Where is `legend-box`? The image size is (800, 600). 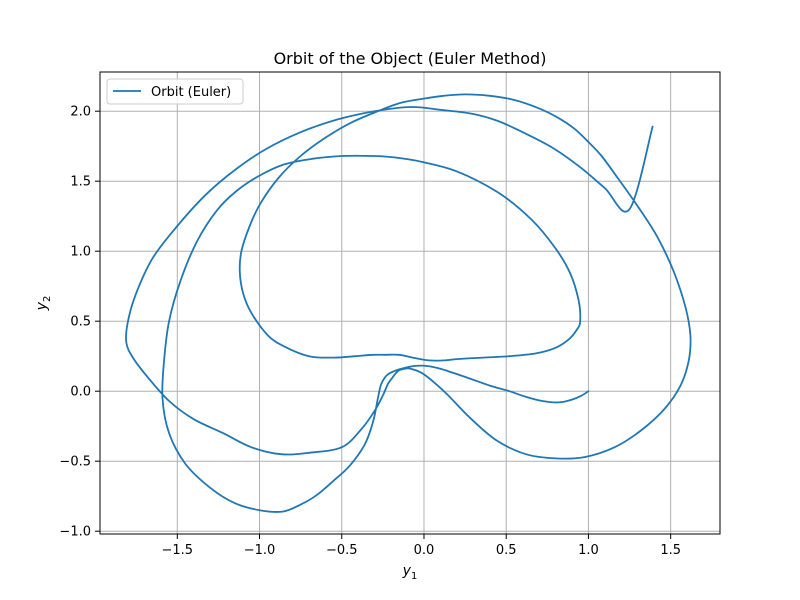
legend-box is located at coordinates (175, 91).